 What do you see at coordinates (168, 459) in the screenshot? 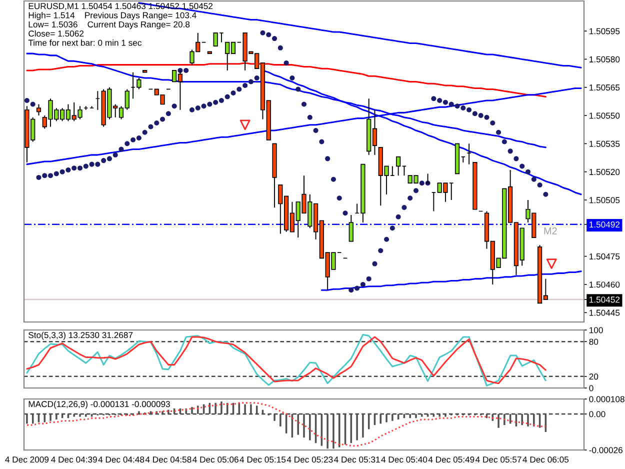
I see `x-tick-label: 4 Dec 04:58` at bounding box center [168, 459].